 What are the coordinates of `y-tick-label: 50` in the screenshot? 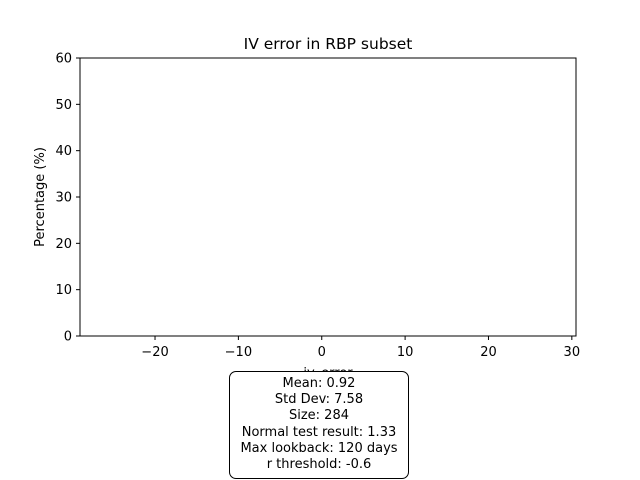 It's located at (63, 105).